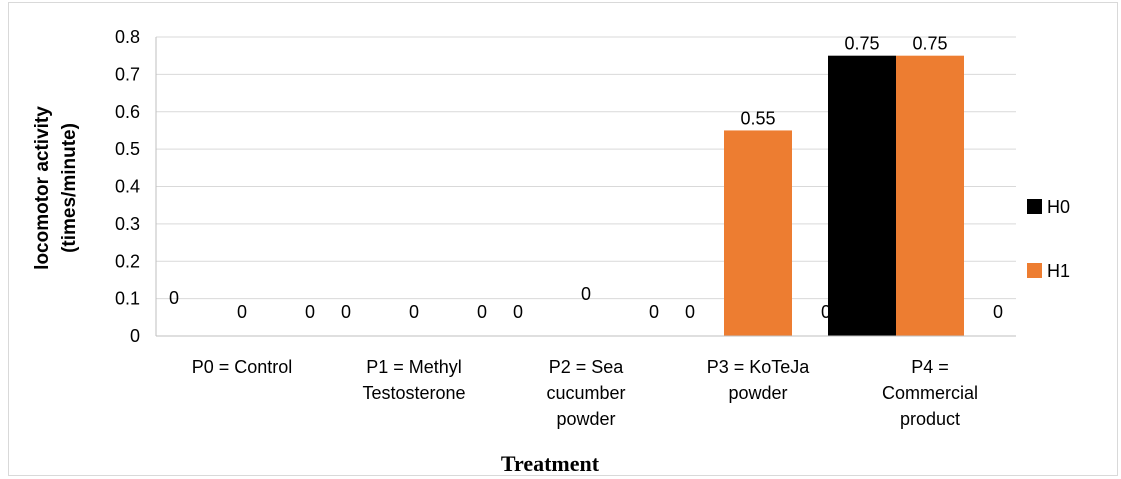 This screenshot has width=1121, height=479. What do you see at coordinates (413, 393) in the screenshot?
I see `x-tick-label: Testosterone` at bounding box center [413, 393].